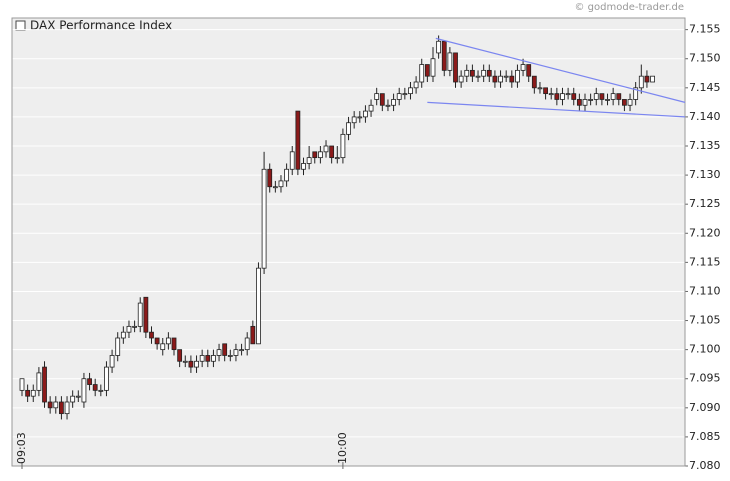 The height and width of the screenshot is (481, 730). I want to click on source: © godmode-trader.de, so click(630, 7).